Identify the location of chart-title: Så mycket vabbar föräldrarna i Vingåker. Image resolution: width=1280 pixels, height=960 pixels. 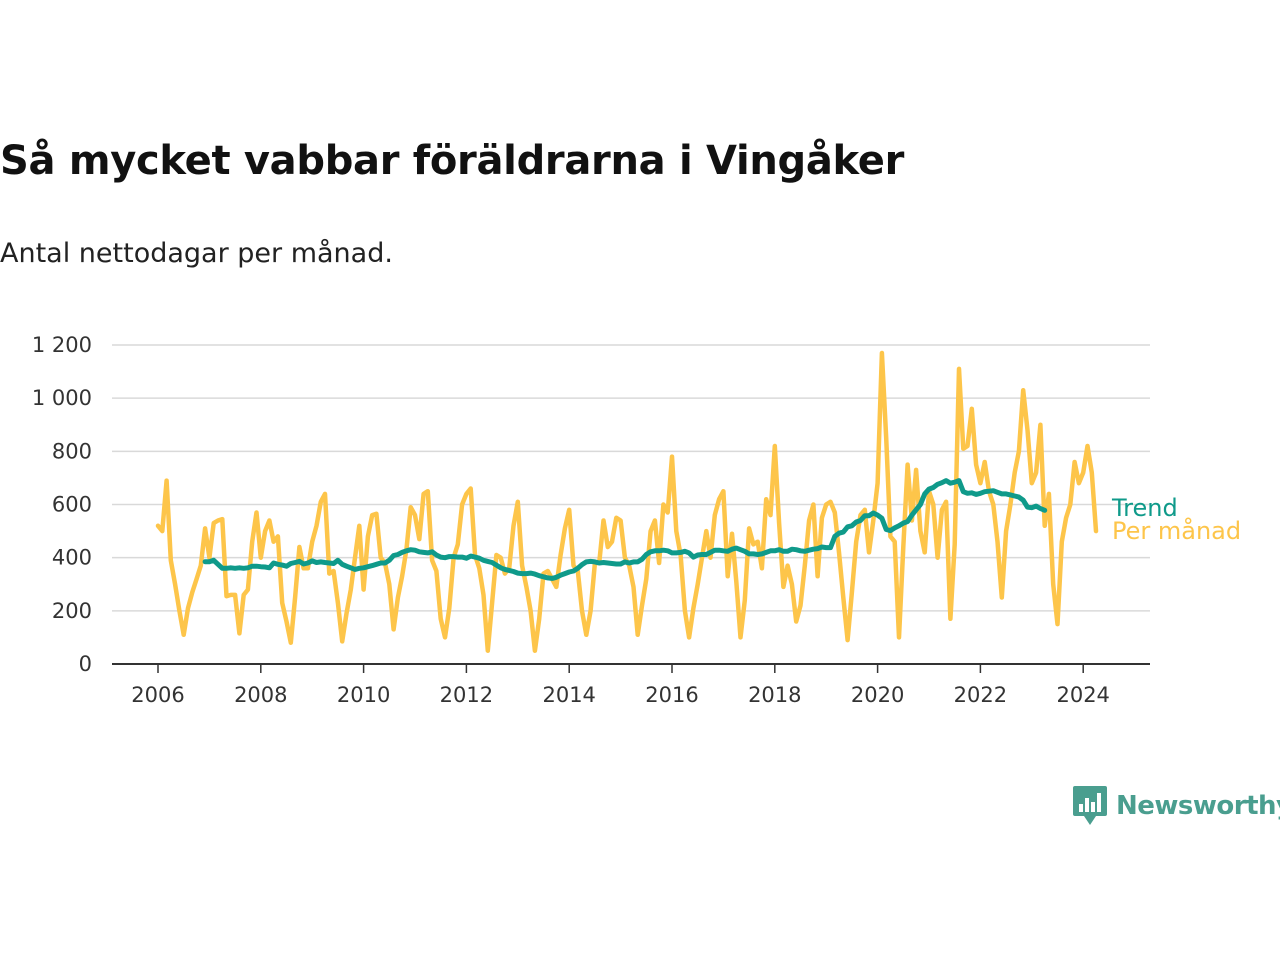
(452, 161).